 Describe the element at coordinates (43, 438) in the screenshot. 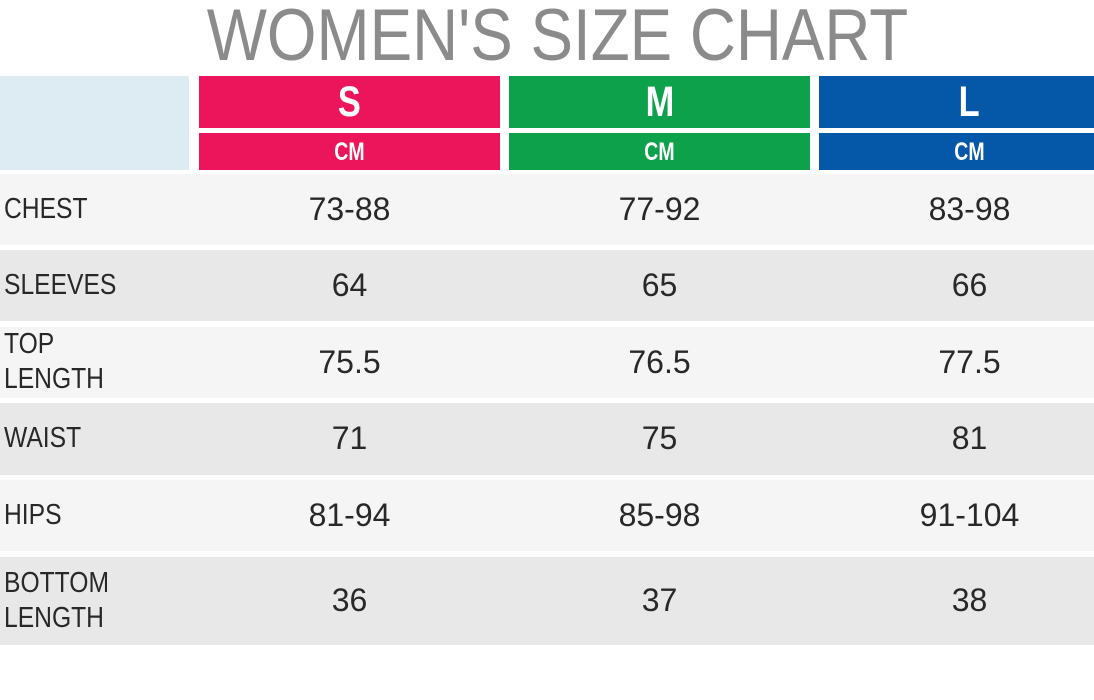

I see `row-label-waist: WAIST` at that location.